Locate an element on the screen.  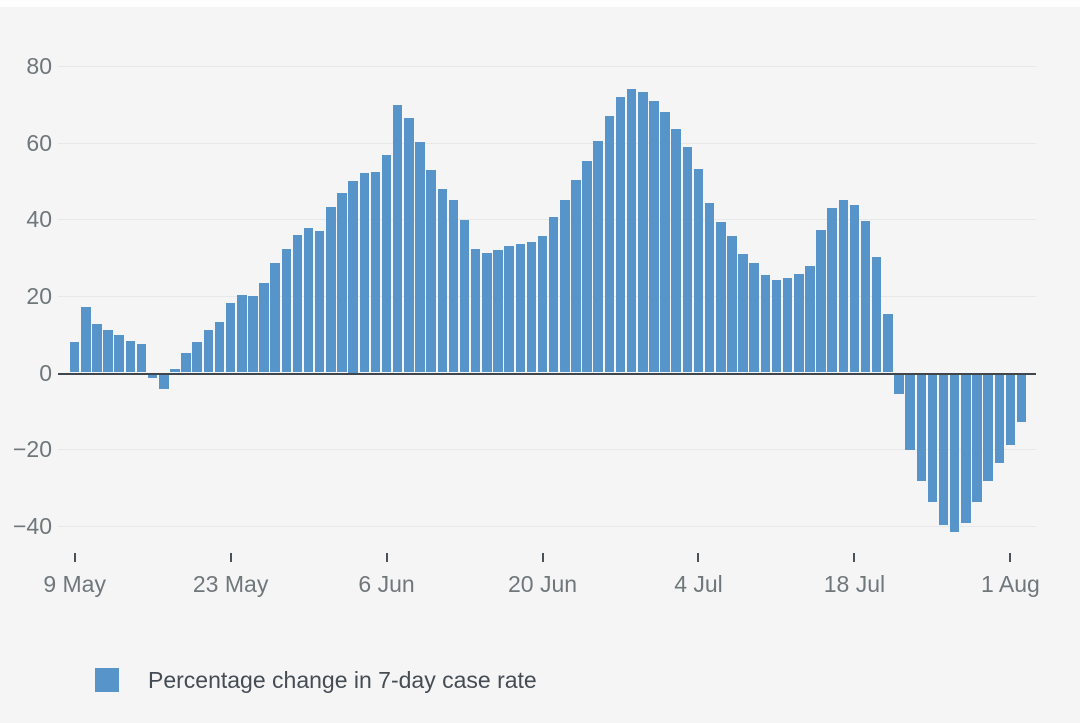
gridline-y--40 is located at coordinates (547, 526).